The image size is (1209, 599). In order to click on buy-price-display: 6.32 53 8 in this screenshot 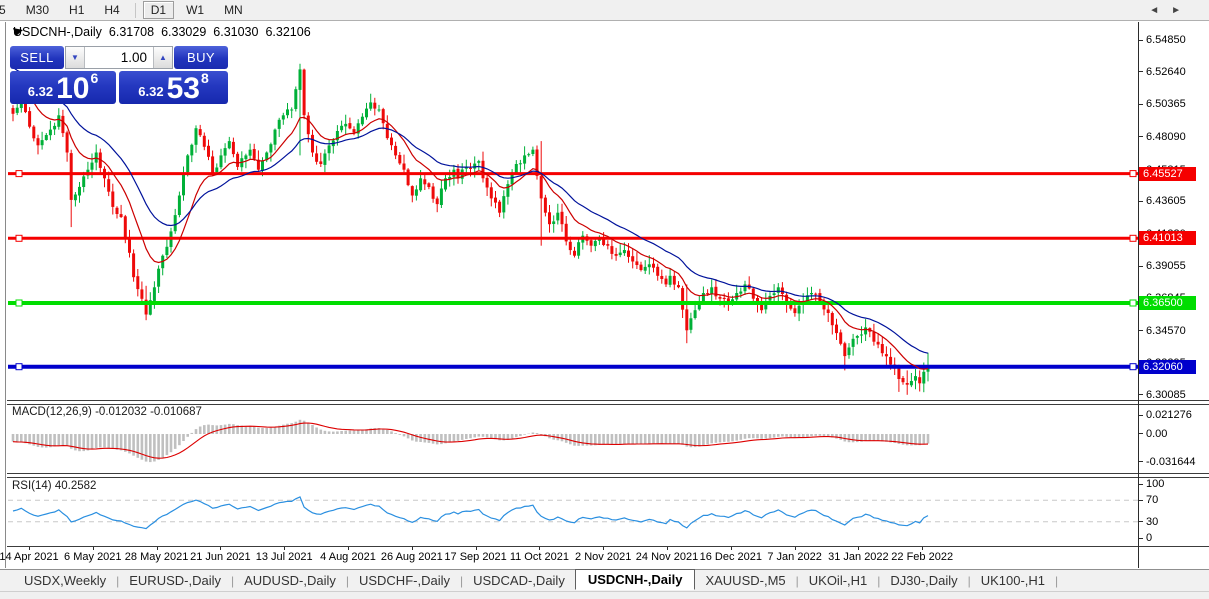, I will do `click(173, 87)`.